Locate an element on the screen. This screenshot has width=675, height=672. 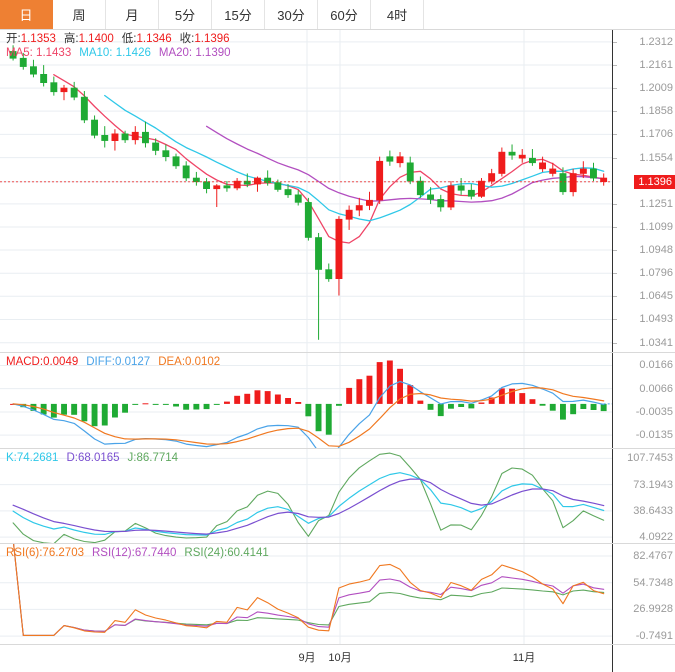
tab-周: 周 is located at coordinates (79, 14).